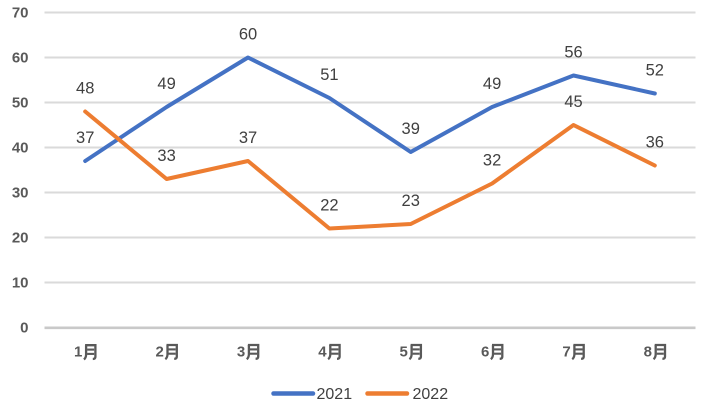 Image resolution: width=706 pixels, height=417 pixels. I want to click on svg-text: 40, so click(20, 148).